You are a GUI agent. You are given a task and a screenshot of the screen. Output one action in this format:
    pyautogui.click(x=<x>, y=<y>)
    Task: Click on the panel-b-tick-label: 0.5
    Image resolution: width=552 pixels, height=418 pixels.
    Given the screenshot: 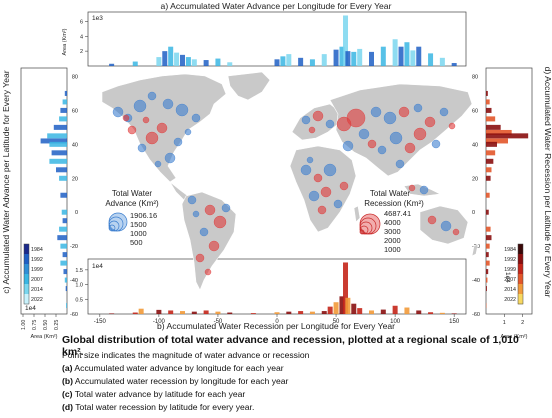 What is the action you would take?
    pyautogui.click(x=79, y=300)
    